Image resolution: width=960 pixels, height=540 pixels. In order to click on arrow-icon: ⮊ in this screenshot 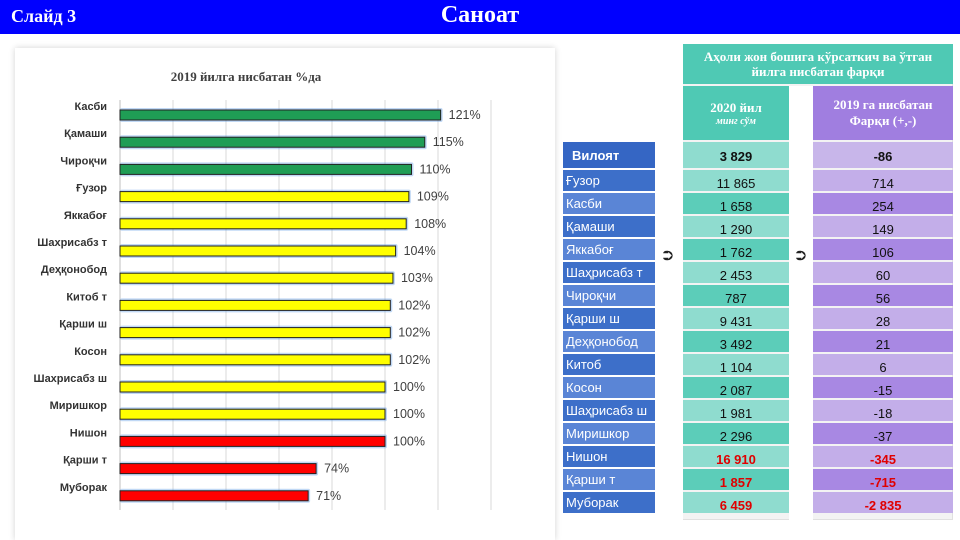, I will do `click(668, 255)`.